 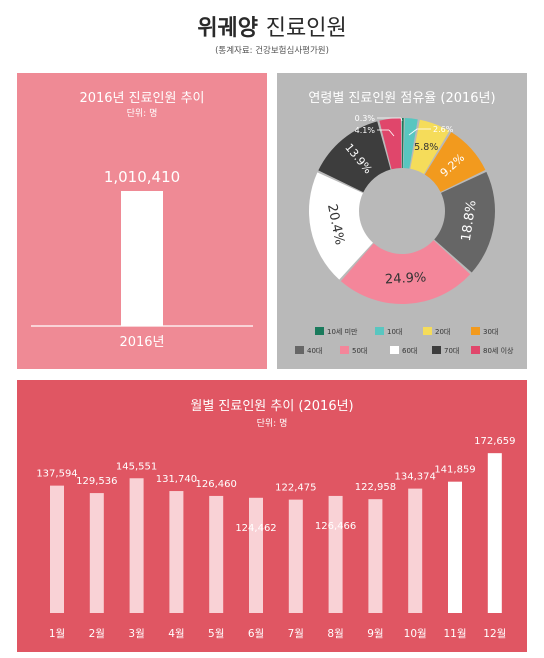 What do you see at coordinates (256, 634) in the screenshot?
I see `monthly-category-label: 6월` at bounding box center [256, 634].